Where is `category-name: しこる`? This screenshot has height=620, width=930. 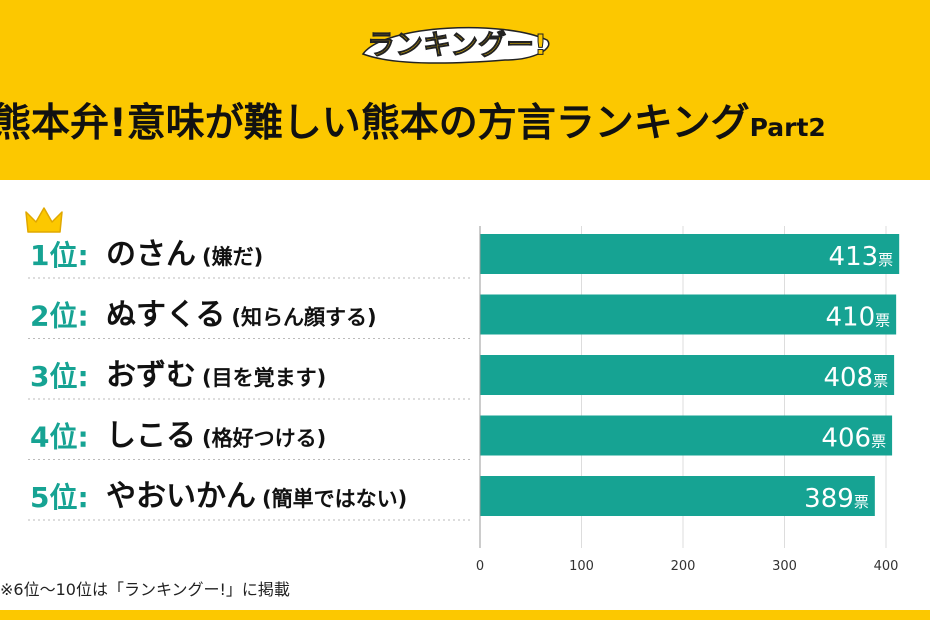
category-name: しこる is located at coordinates (151, 436).